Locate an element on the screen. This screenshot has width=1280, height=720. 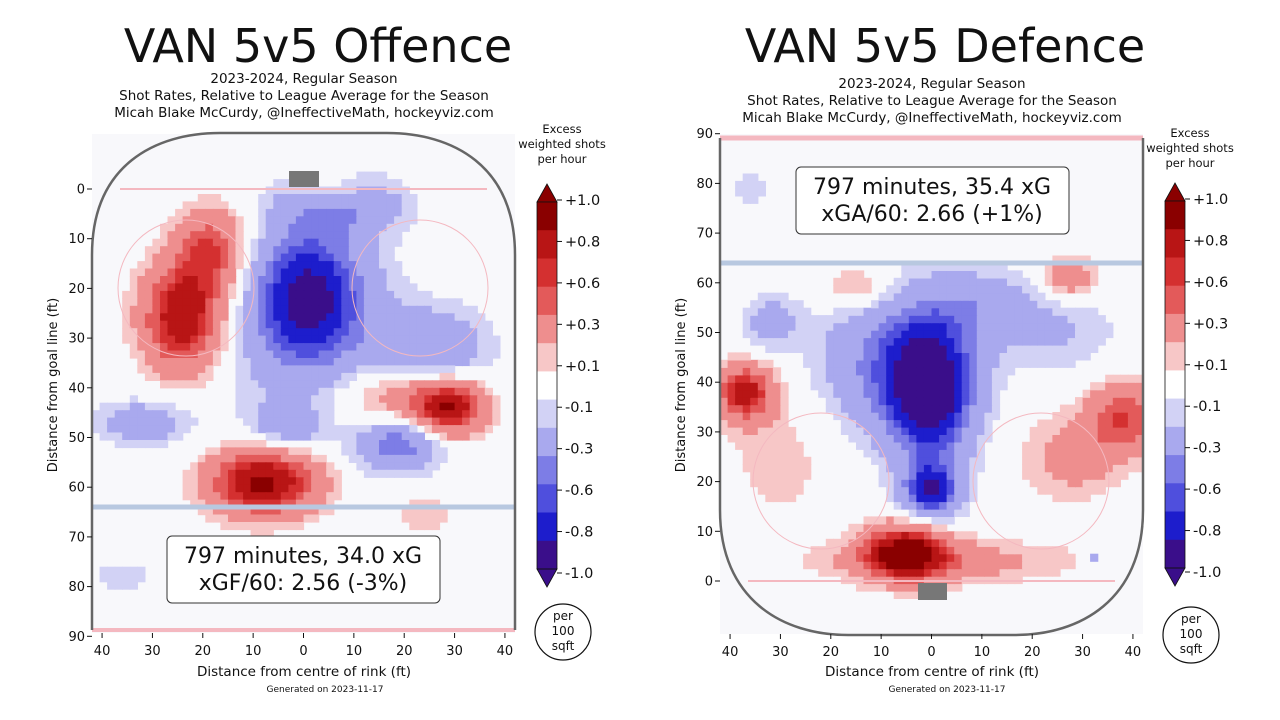
colorbar-band is located at coordinates (1175, 300).